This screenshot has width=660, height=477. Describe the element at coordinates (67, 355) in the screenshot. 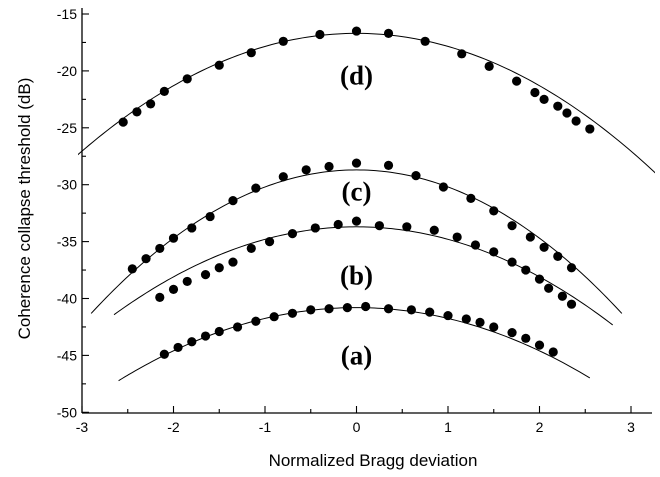

I see `y-tick-label: -45` at that location.